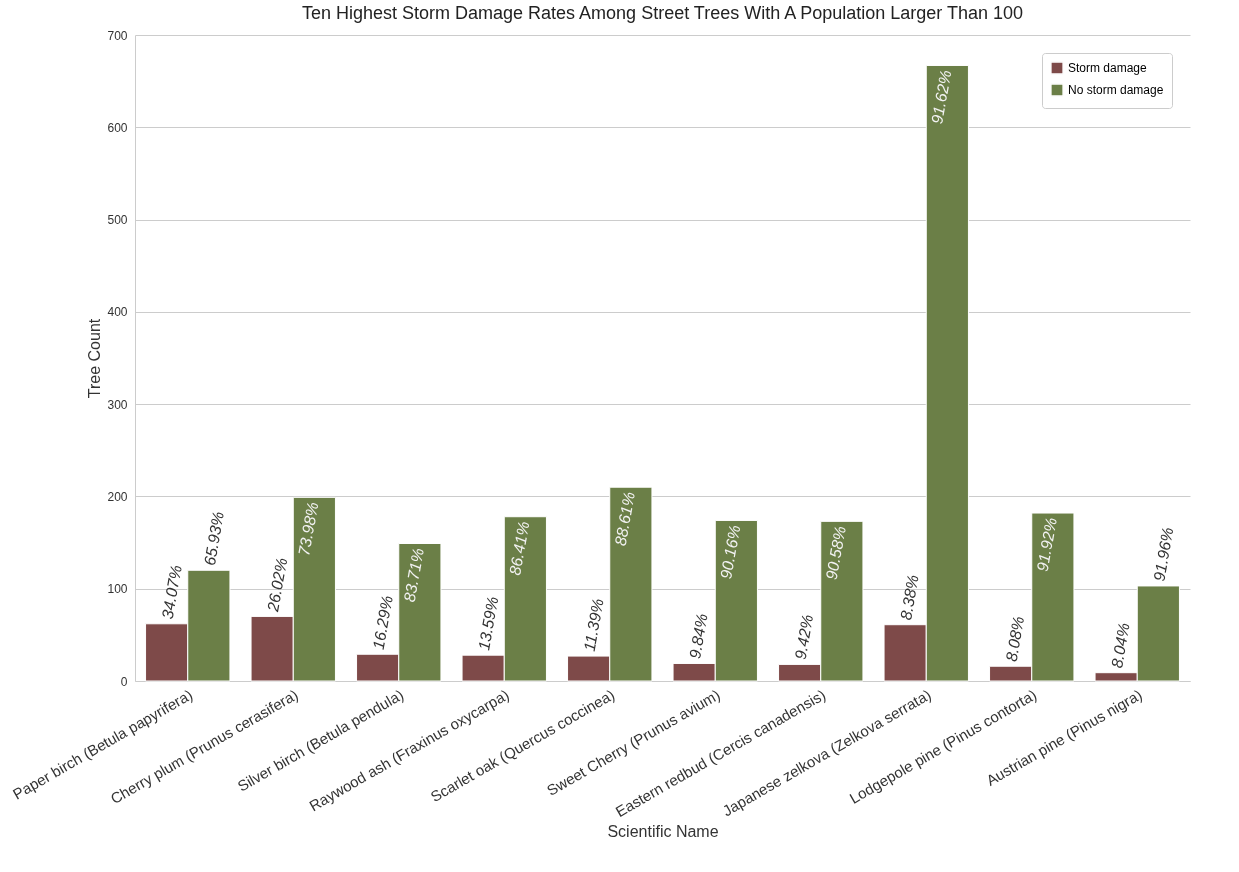  What do you see at coordinates (941, 97) in the screenshot?
I see `annotation: 91.62%` at bounding box center [941, 97].